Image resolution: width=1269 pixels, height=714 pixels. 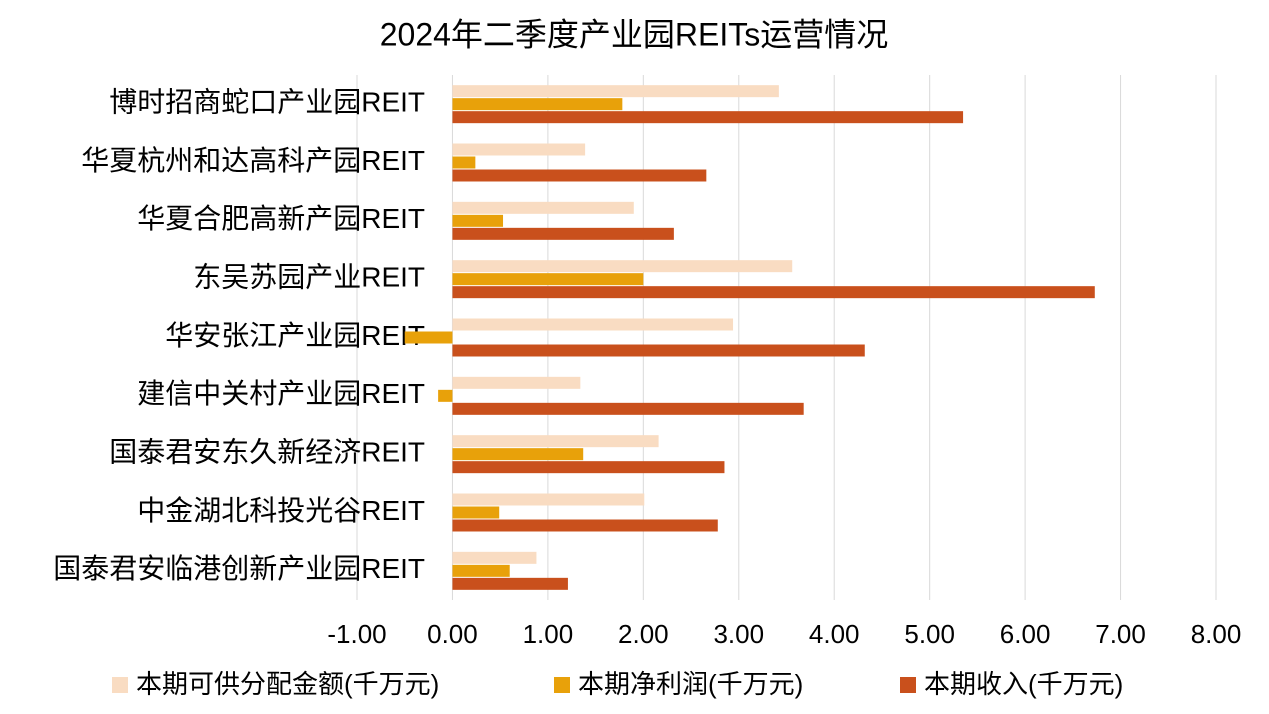 I want to click on x-tick-label: 0.00, so click(x=452, y=634).